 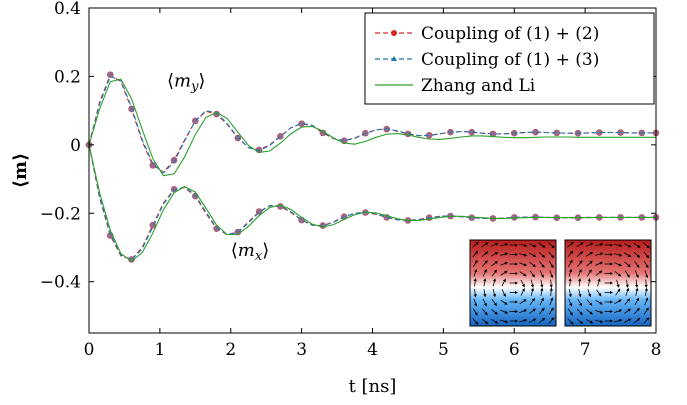 I want to click on y-axis-title: ⟨m⟩, so click(x=20, y=171).